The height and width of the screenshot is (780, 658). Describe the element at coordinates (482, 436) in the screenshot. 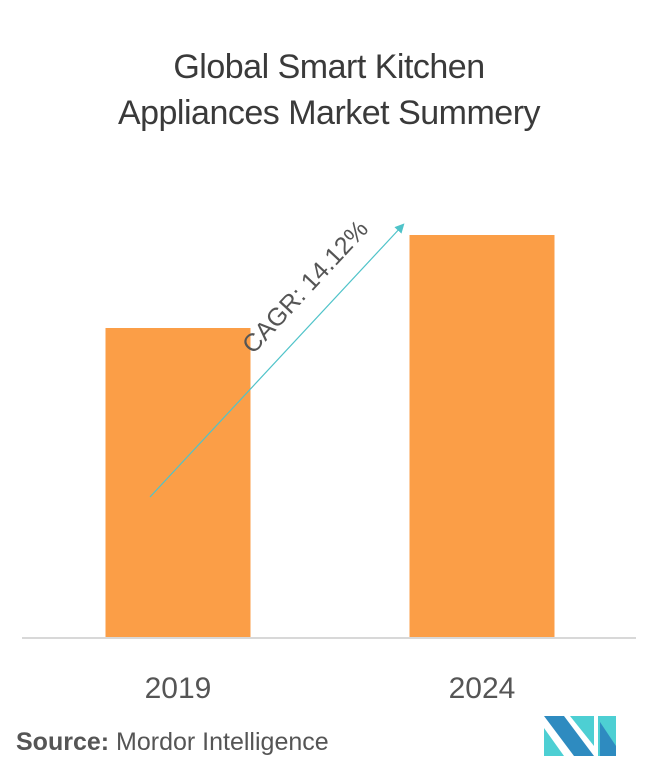

I see `bar-2024` at that location.